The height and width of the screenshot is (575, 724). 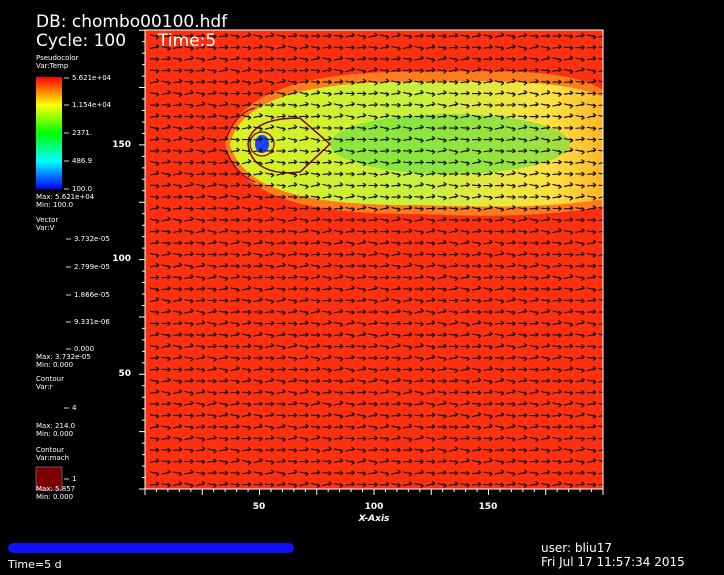 I want to click on time-slider-label: Time=5 d, so click(x=34, y=564).